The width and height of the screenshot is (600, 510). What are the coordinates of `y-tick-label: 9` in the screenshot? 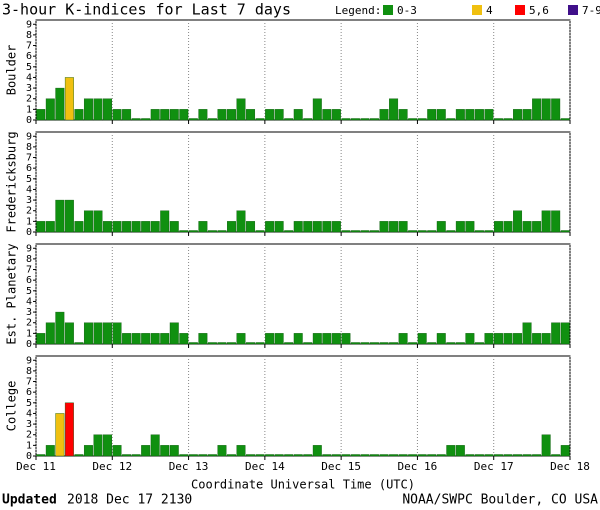 It's located at (29, 360).